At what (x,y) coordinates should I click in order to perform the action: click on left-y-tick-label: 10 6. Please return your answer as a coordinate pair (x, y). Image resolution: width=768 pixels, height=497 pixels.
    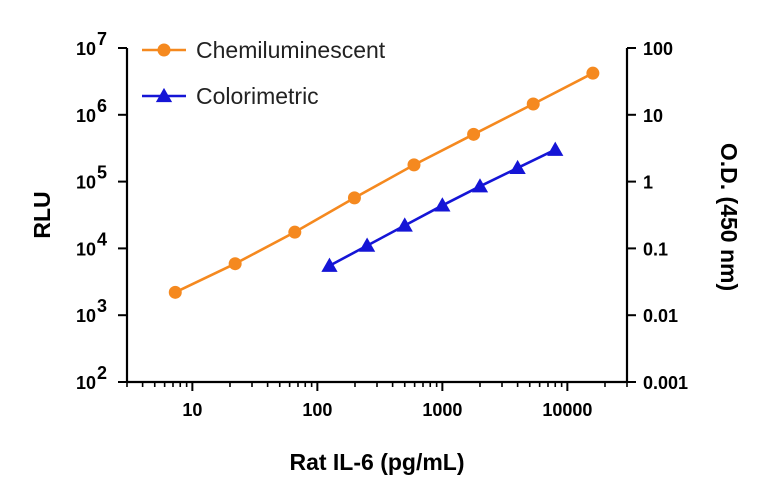
    Looking at the image, I should click on (91, 111).